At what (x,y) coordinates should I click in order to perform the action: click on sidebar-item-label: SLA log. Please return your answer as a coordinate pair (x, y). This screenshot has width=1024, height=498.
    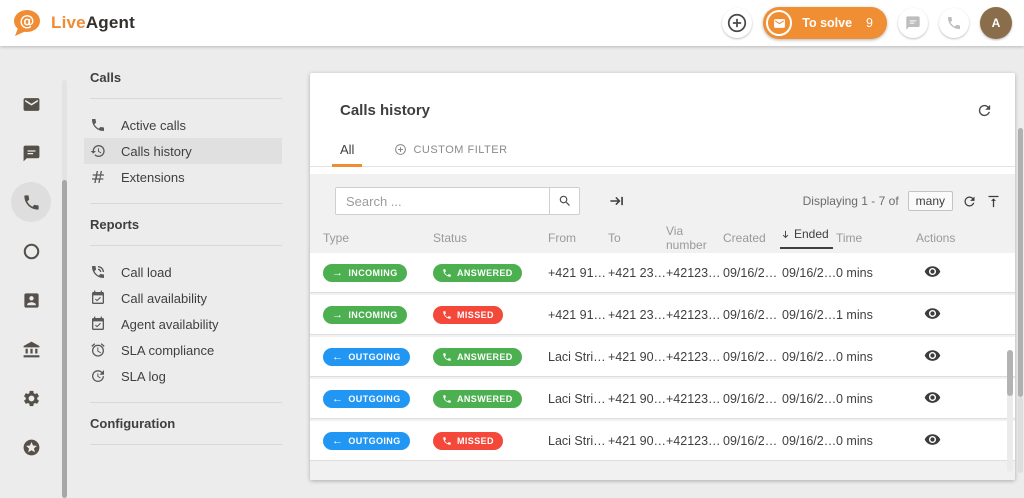
    Looking at the image, I should click on (143, 376).